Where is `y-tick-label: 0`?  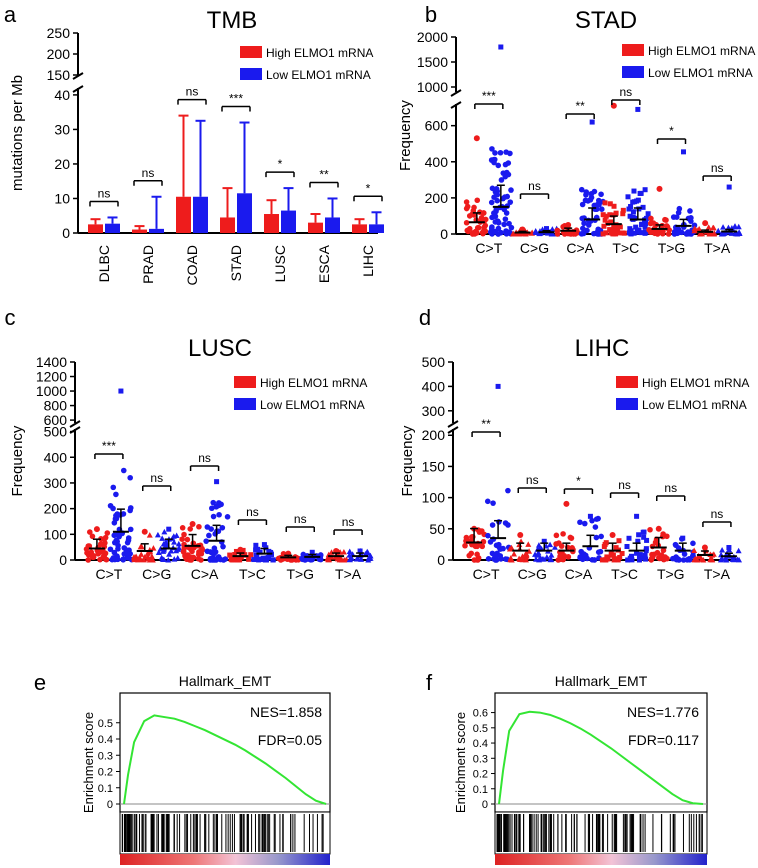 y-tick-label: 0 is located at coordinates (444, 234).